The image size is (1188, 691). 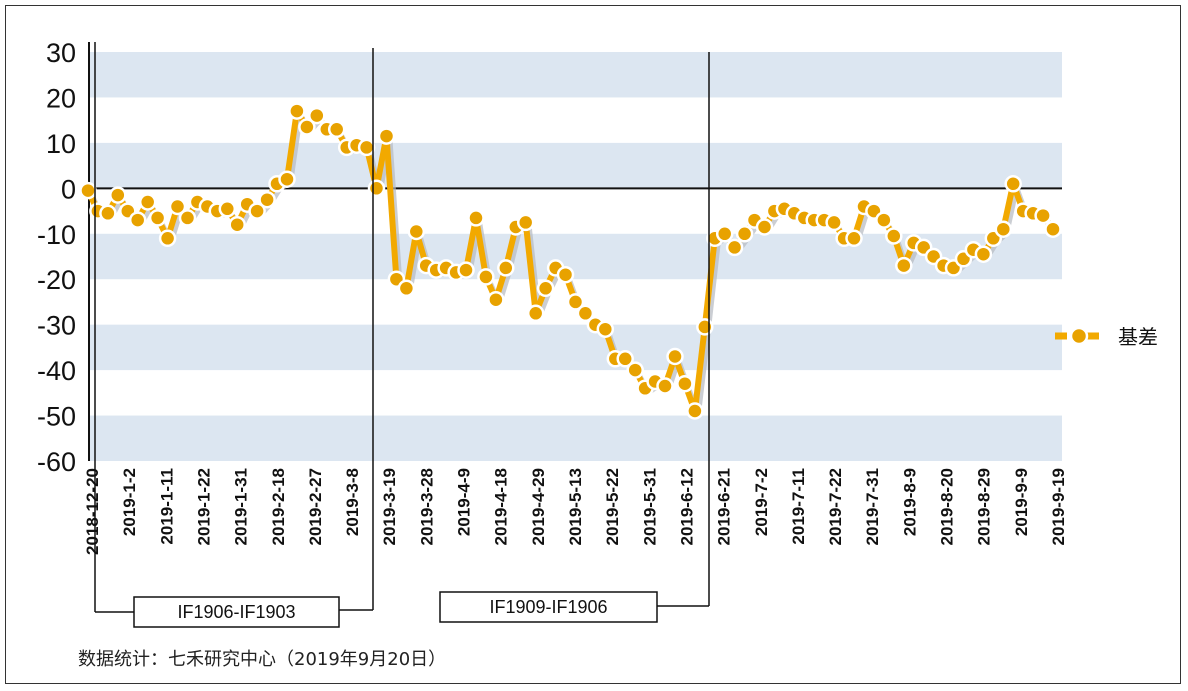 What do you see at coordinates (56, 417) in the screenshot?
I see `y-tick-label: -50` at bounding box center [56, 417].